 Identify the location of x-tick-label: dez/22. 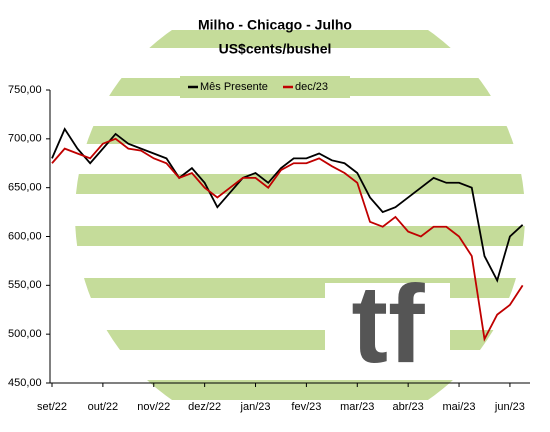
(204, 407).